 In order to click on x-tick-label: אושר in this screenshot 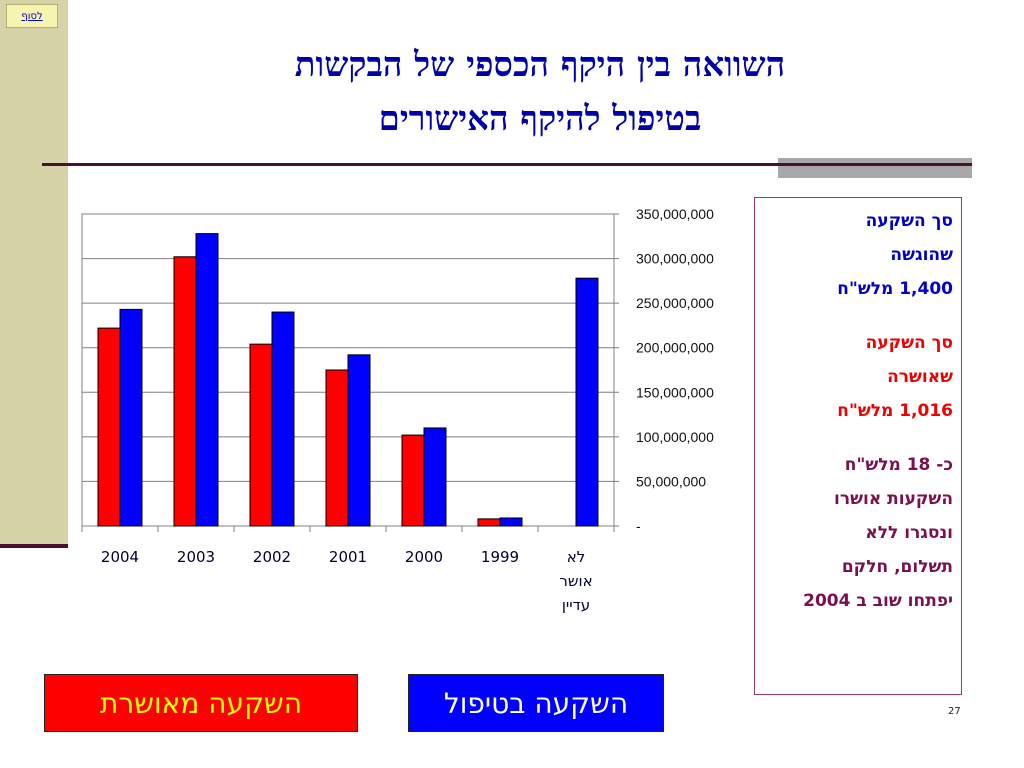, I will do `click(575, 581)`.